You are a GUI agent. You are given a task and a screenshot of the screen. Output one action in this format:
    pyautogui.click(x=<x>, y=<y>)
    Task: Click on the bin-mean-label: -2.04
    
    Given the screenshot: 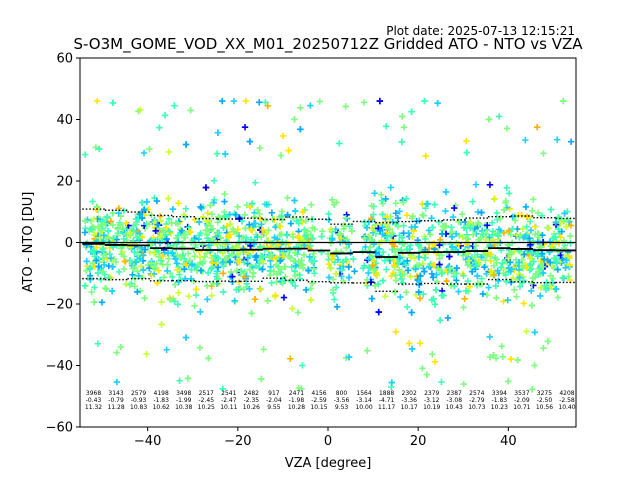 What is the action you would take?
    pyautogui.click(x=274, y=400)
    